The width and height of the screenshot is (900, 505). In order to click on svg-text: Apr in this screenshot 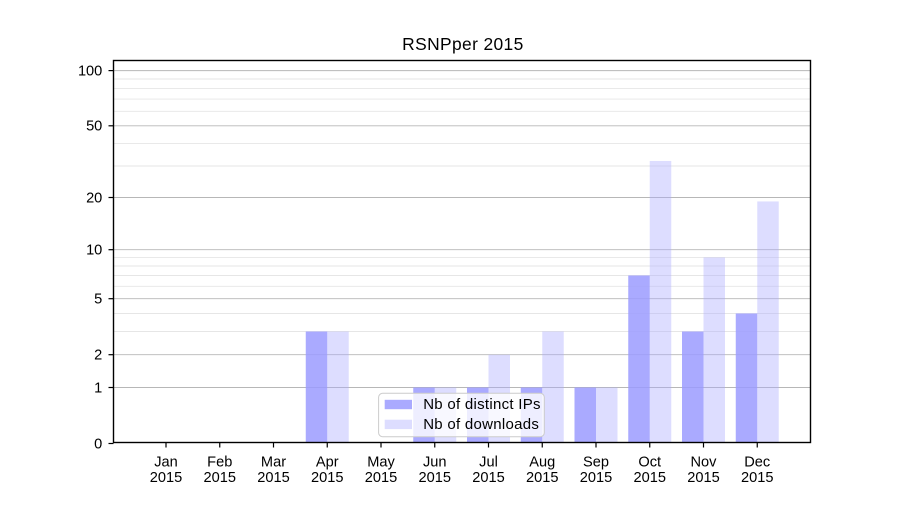, I will do `click(327, 462)`.